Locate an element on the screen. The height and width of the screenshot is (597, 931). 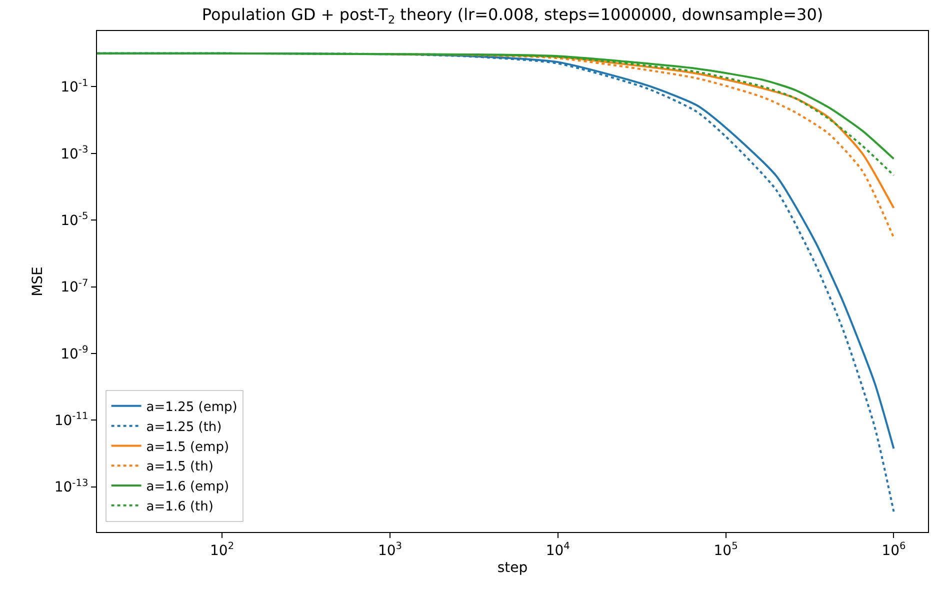
y-tick-label: 10$^{-9}$ is located at coordinates (74, 353).